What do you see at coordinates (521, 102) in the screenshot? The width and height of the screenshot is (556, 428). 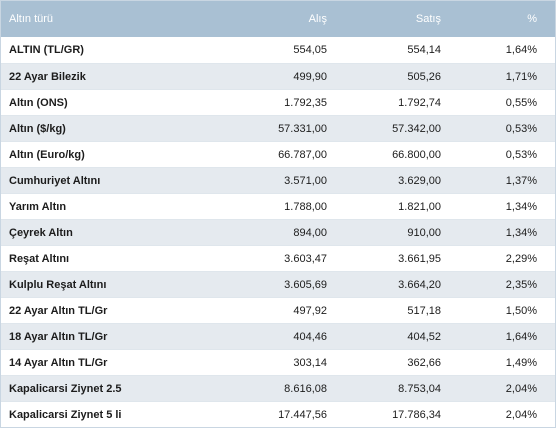 I see `row-change-percent: 0,55%` at bounding box center [521, 102].